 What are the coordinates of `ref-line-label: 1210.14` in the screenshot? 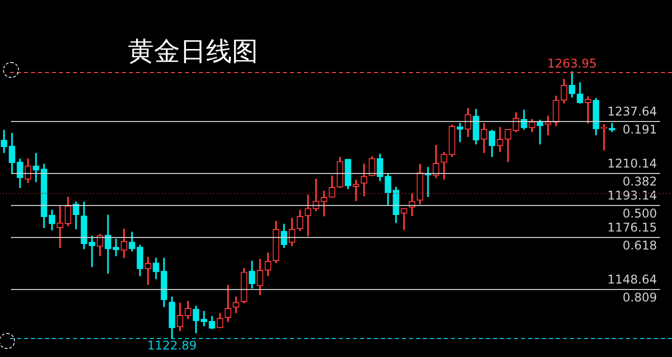 It's located at (632, 163).